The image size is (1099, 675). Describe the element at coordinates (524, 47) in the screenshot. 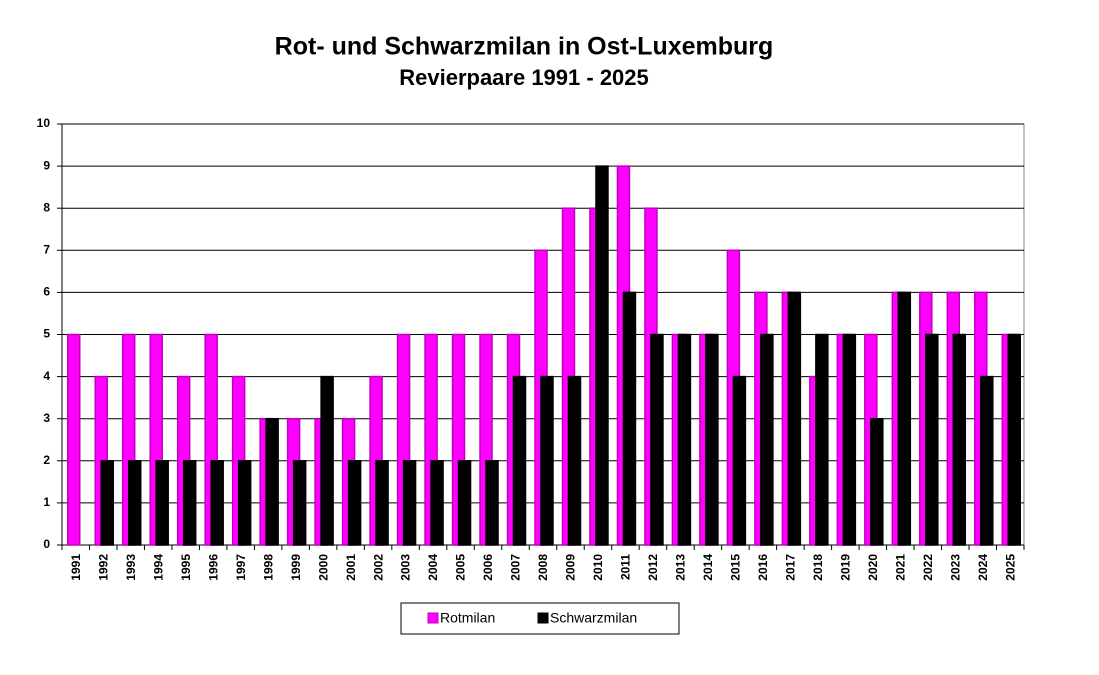

I see `chart-title: Rot- und Schwarzmilan in Ost-Luxemburg` at that location.